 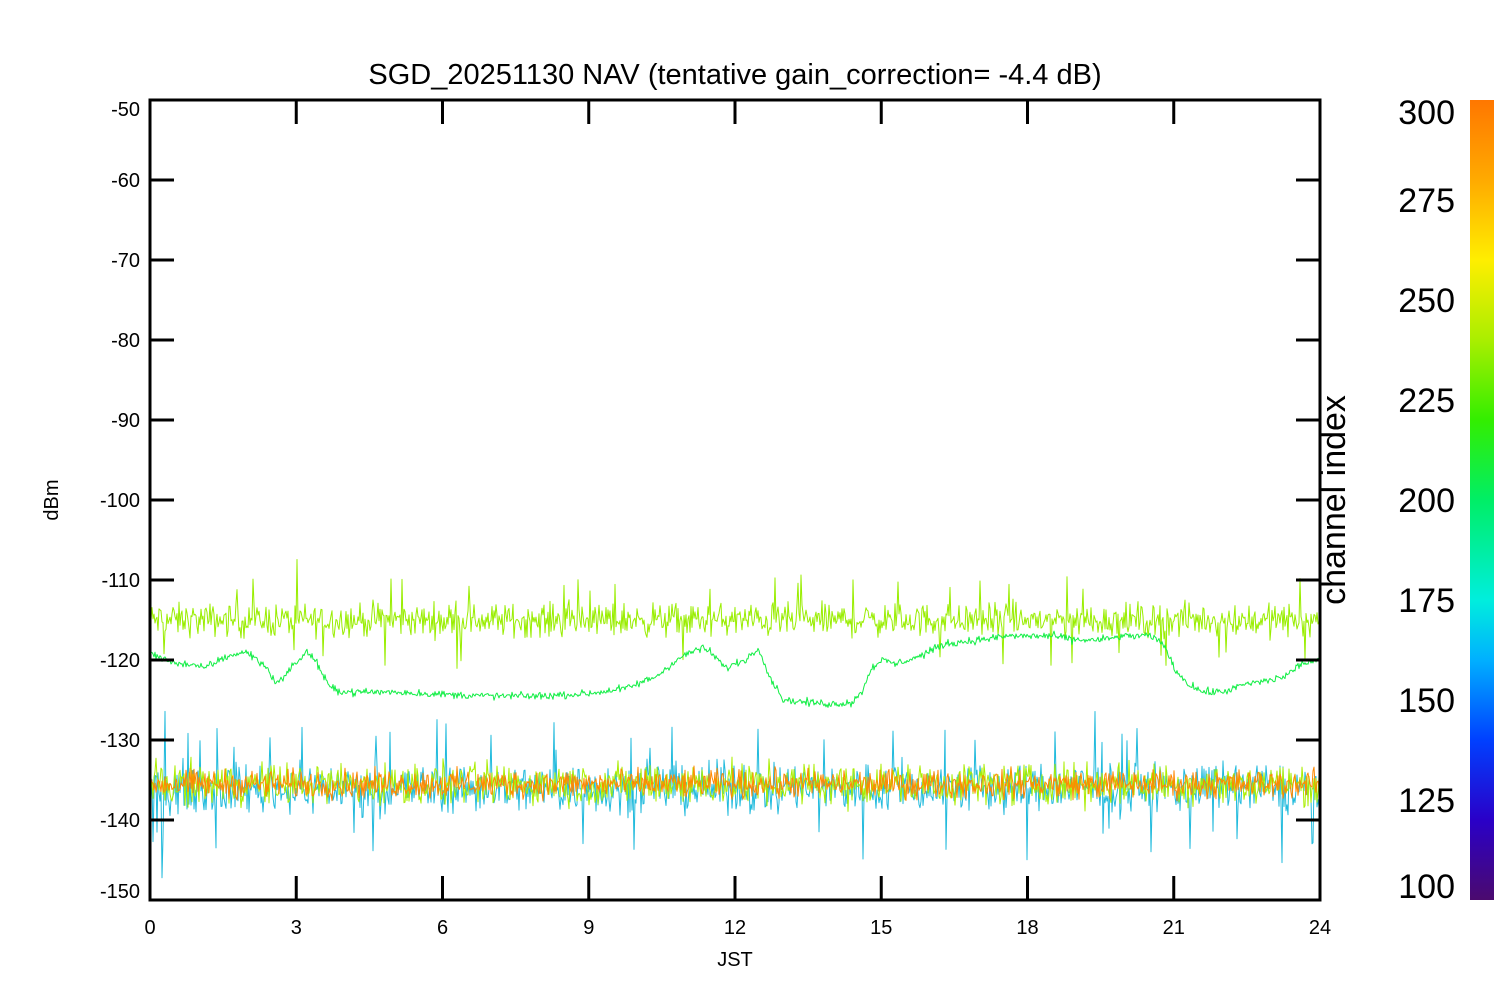 I want to click on x-tick-label: 21, so click(x=1174, y=928).